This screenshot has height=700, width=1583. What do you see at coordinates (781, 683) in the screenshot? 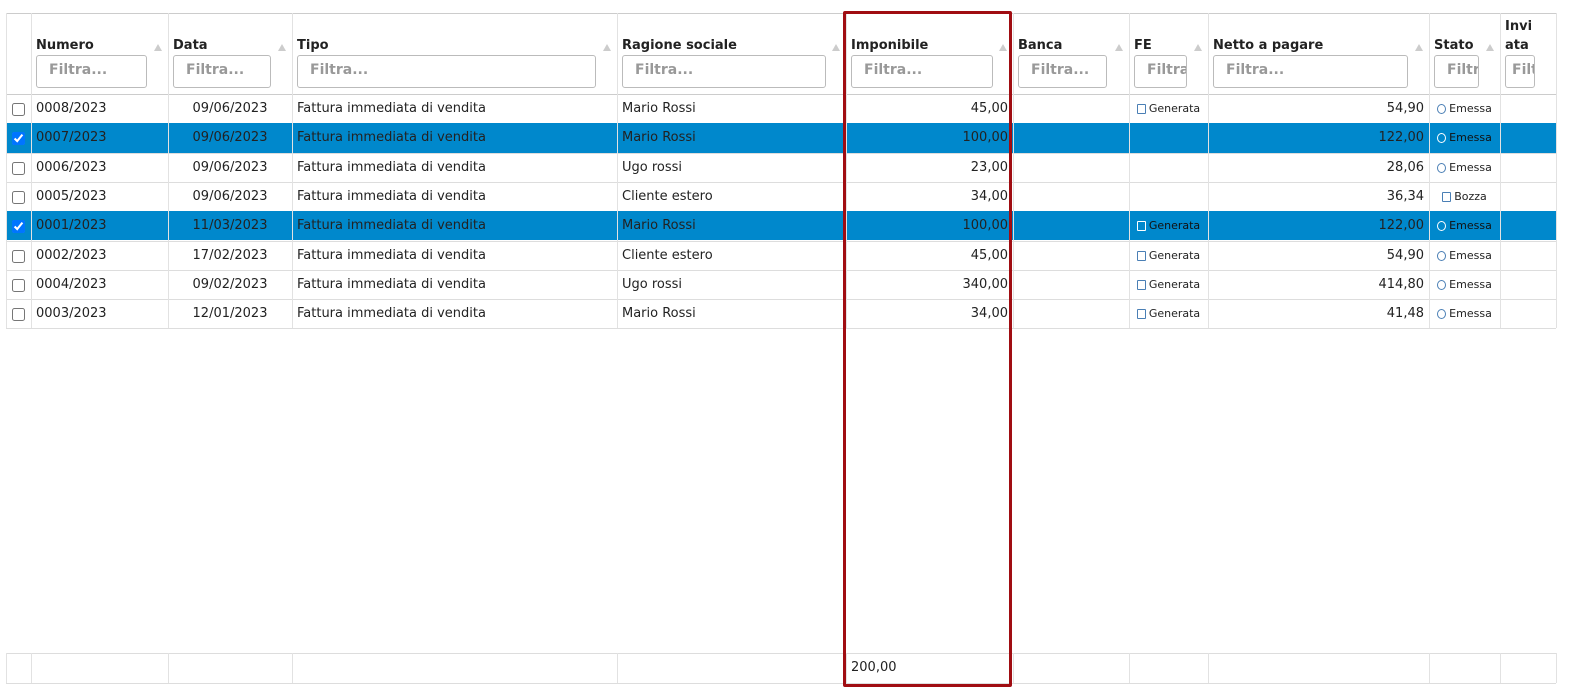
I see `footer-border` at bounding box center [781, 683].